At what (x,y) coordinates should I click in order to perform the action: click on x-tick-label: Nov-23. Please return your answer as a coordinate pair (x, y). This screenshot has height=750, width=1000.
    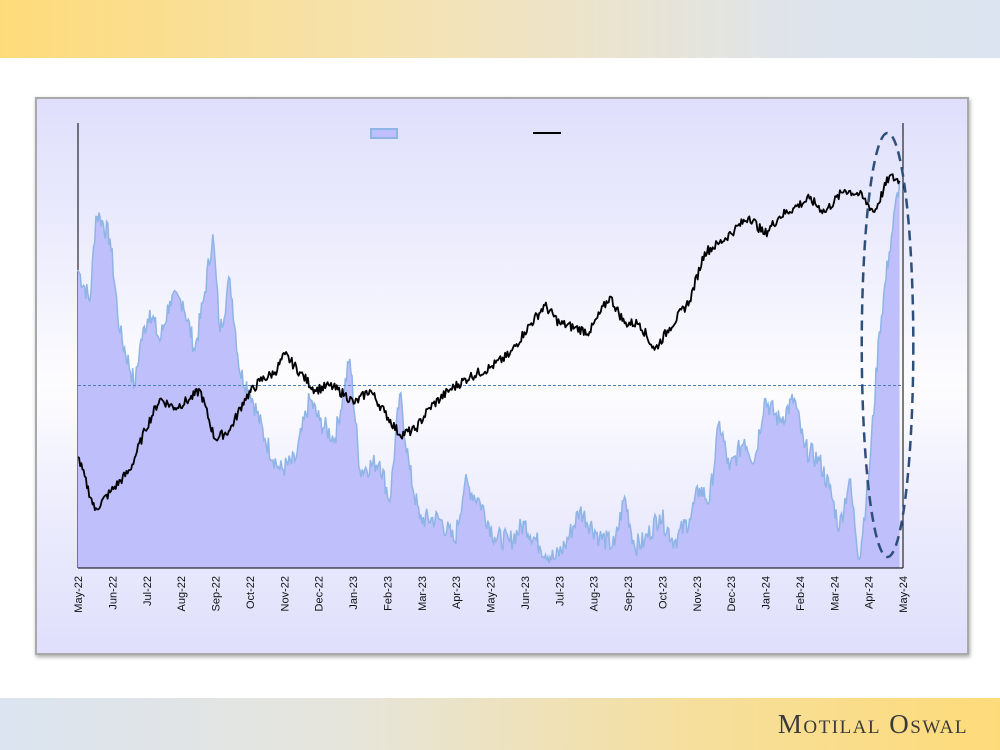
    Looking at the image, I should click on (698, 593).